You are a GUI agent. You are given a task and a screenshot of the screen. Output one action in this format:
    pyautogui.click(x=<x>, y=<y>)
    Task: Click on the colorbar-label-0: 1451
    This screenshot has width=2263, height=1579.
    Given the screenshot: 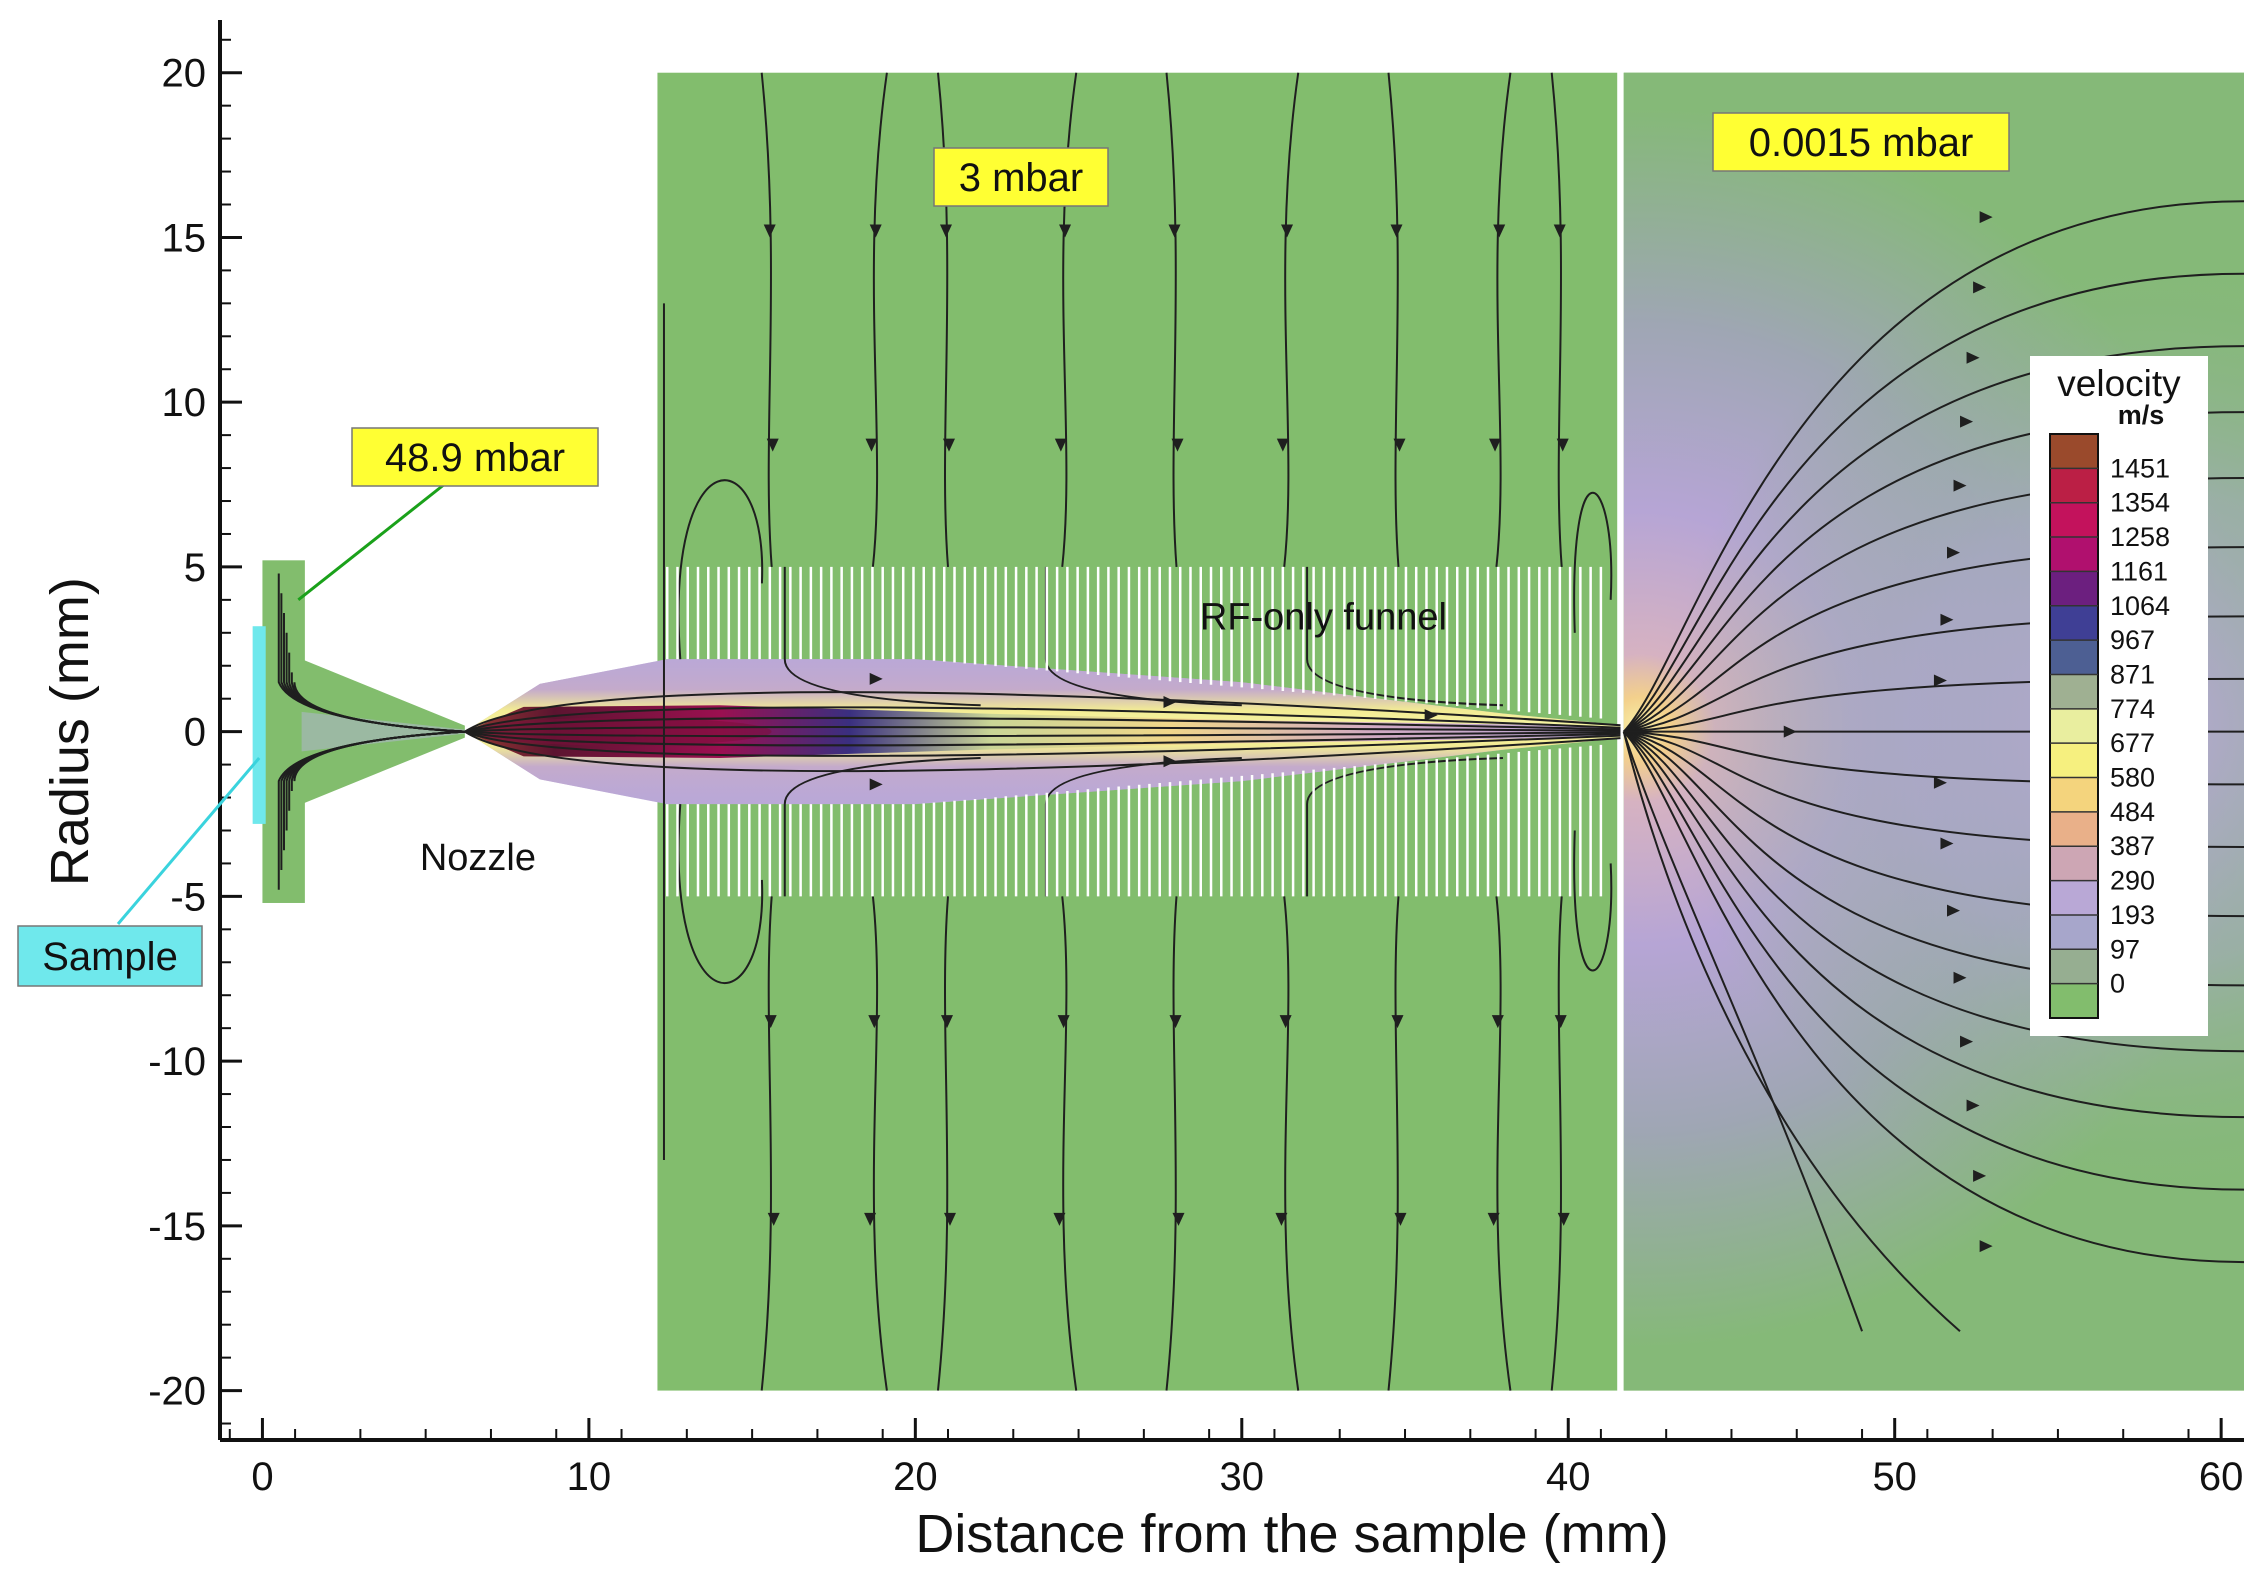 What is the action you would take?
    pyautogui.click(x=2140, y=468)
    